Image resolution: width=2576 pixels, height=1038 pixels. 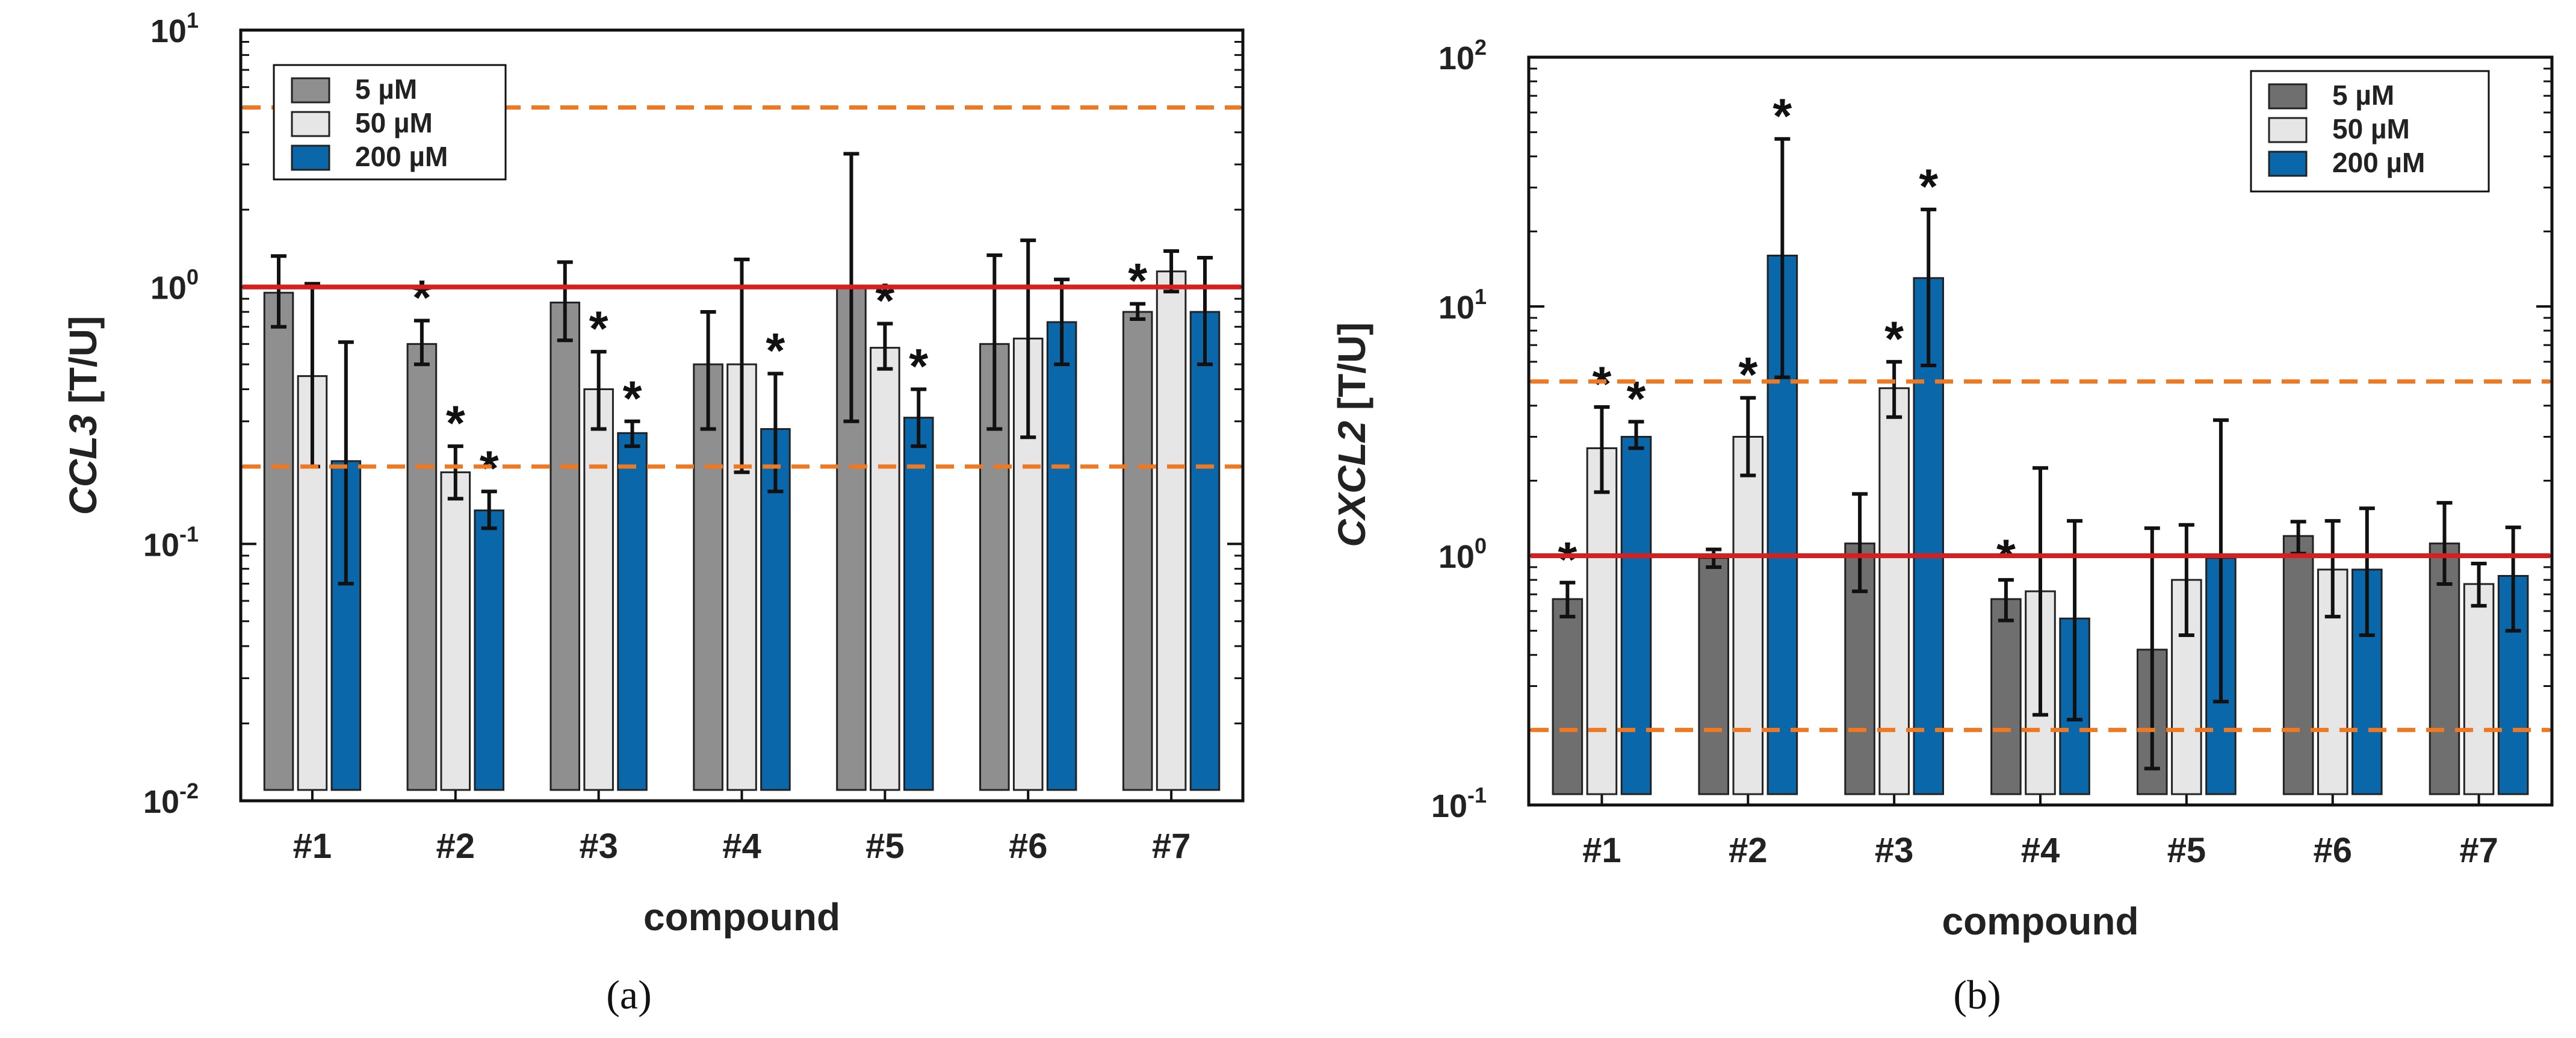 I want to click on y-axis-title: CXCL2 [T/U], so click(x=1351, y=434).